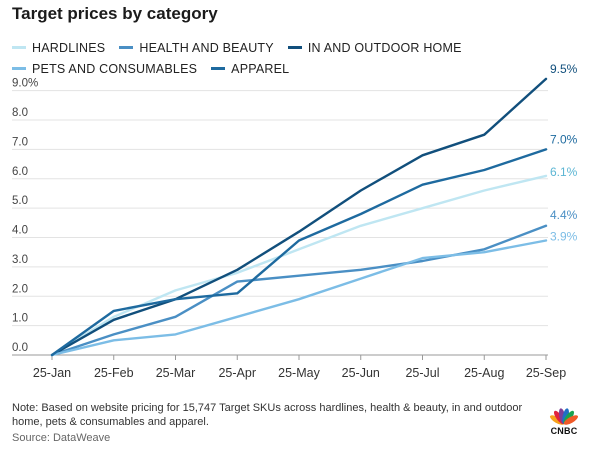 This screenshot has width=597, height=455. I want to click on legend-label: PETS AND CONSUMABLES, so click(115, 69).